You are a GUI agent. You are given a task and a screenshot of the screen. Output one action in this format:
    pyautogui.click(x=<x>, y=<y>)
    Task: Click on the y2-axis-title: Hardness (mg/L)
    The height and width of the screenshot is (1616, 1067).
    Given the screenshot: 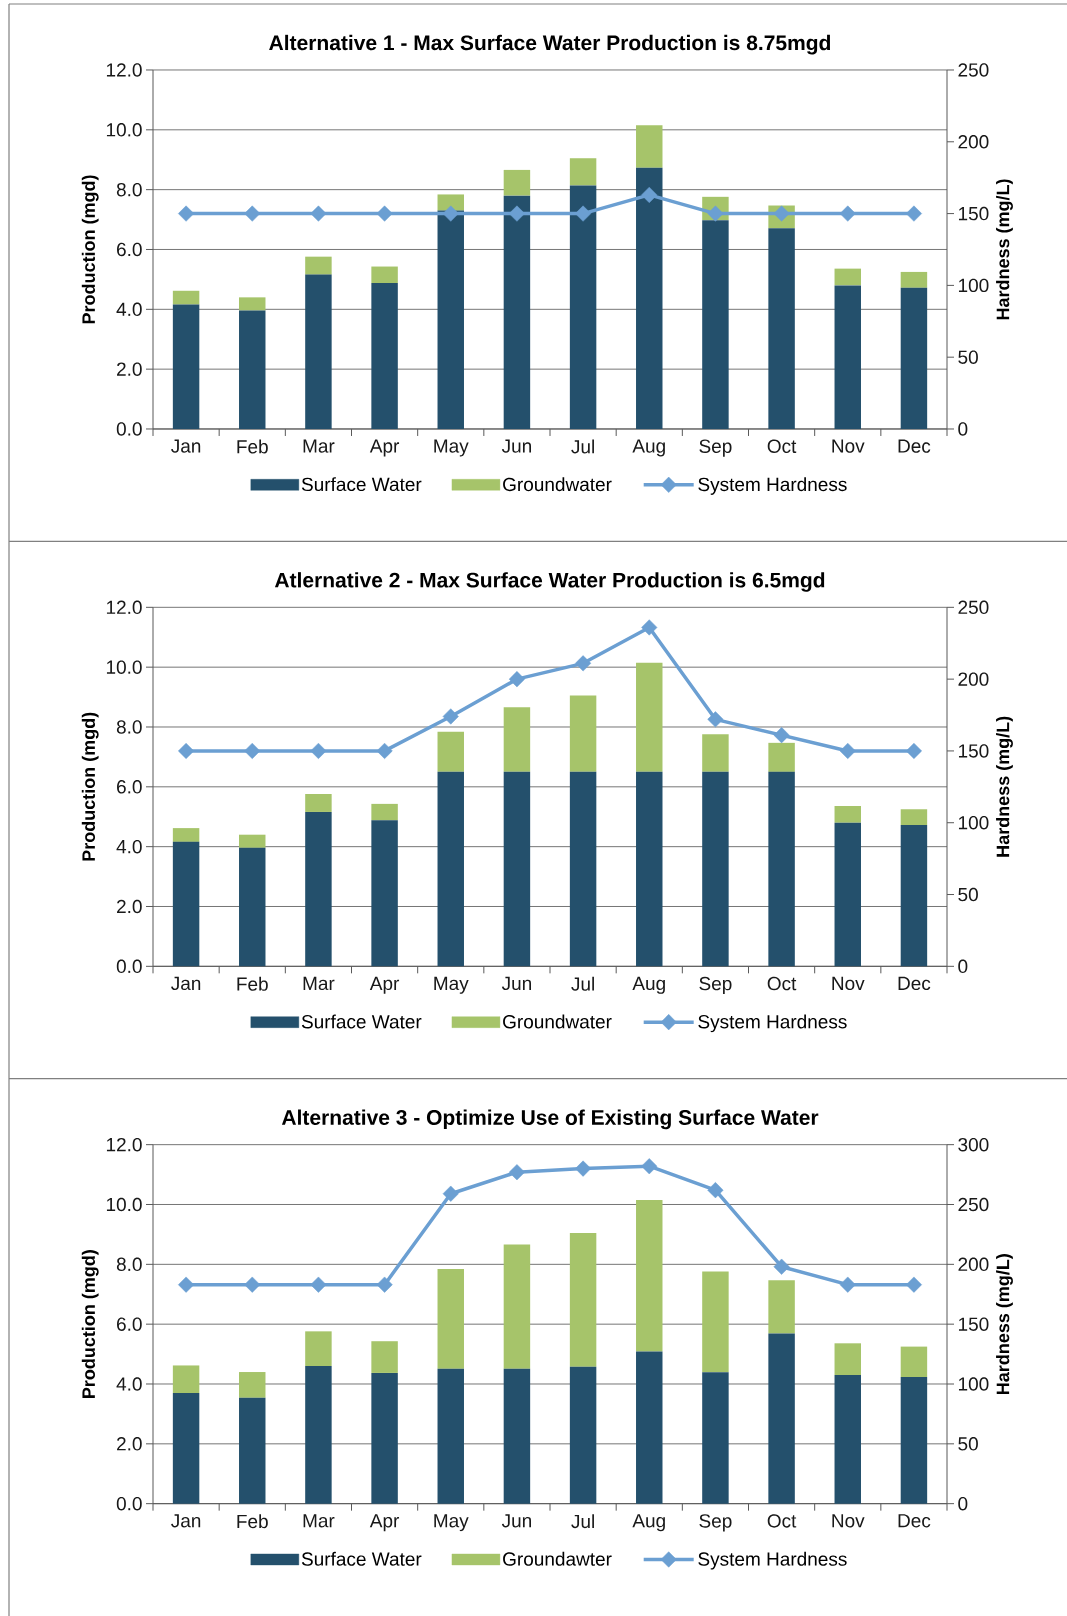 What is the action you would take?
    pyautogui.click(x=1004, y=786)
    